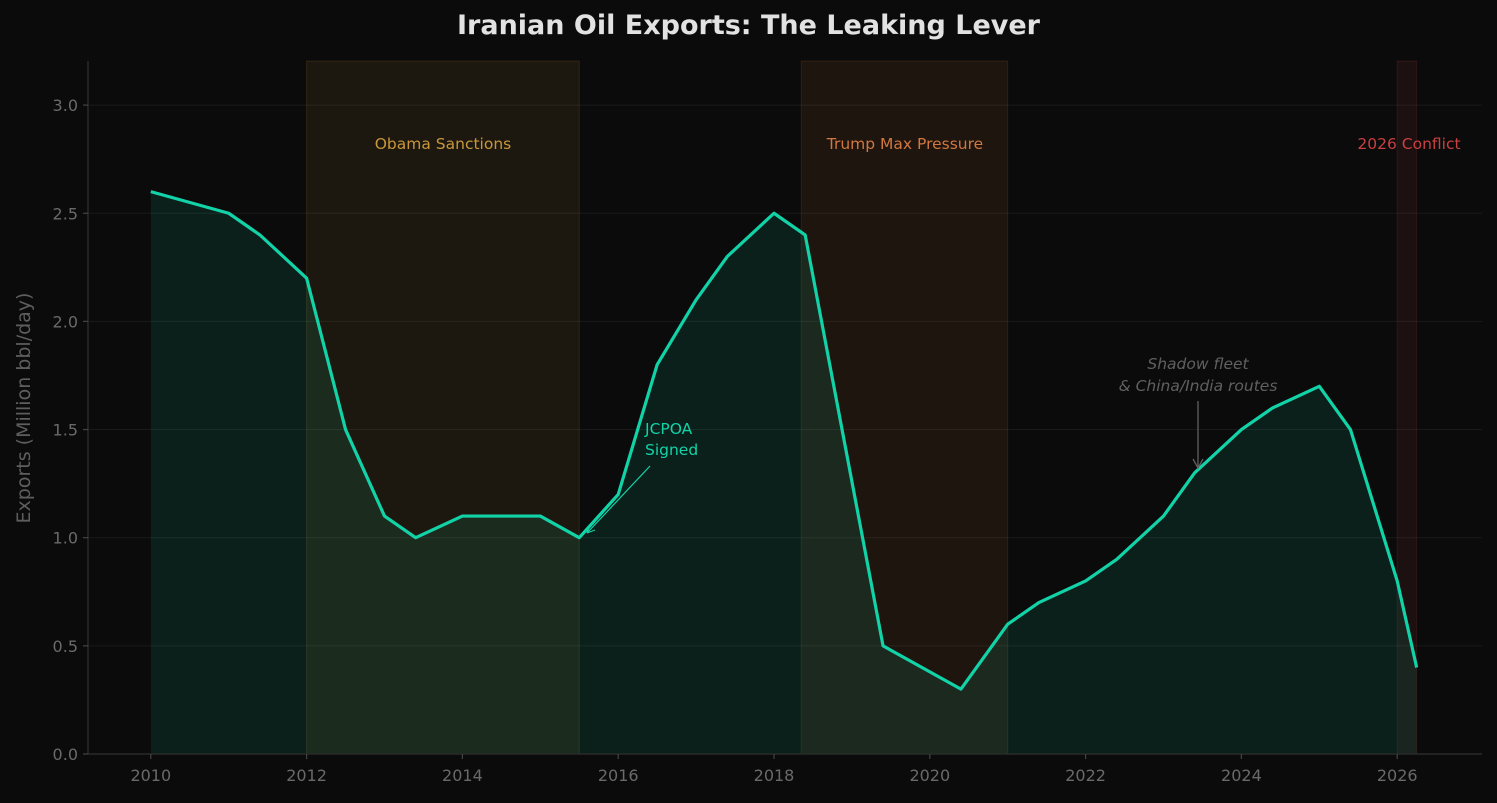  What do you see at coordinates (1085, 775) in the screenshot?
I see `x-tick-label: 2022` at bounding box center [1085, 775].